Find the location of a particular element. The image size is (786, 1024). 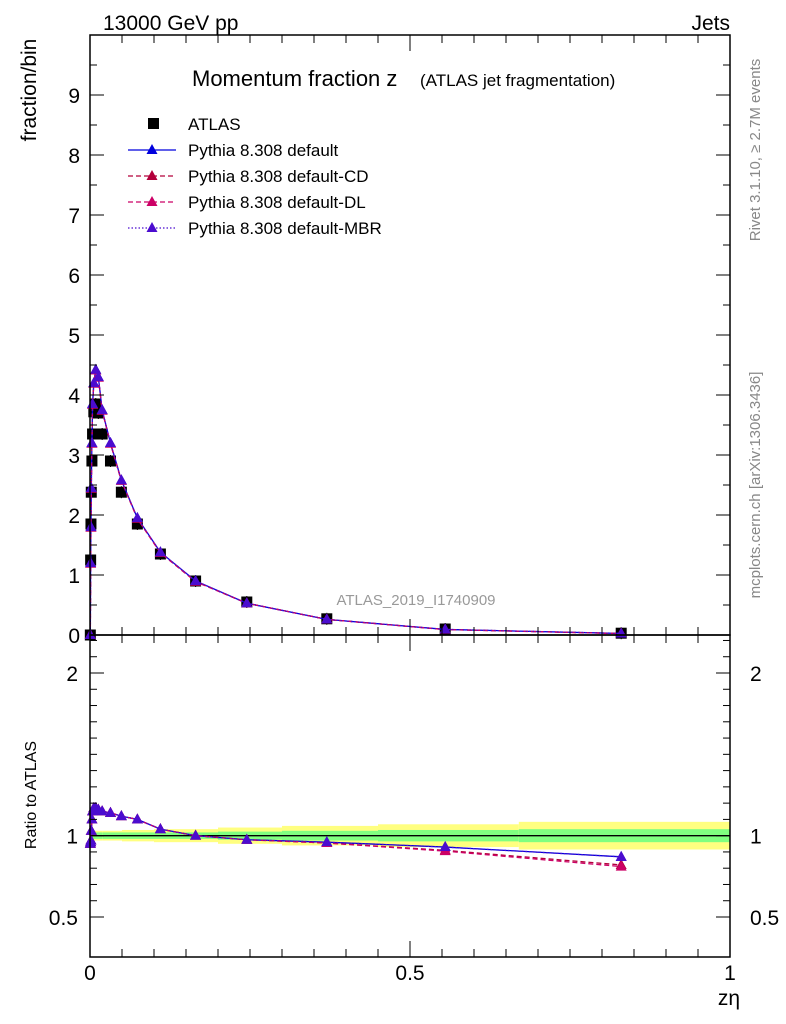

ratio-ytick-label-left: 1 is located at coordinates (72, 837).